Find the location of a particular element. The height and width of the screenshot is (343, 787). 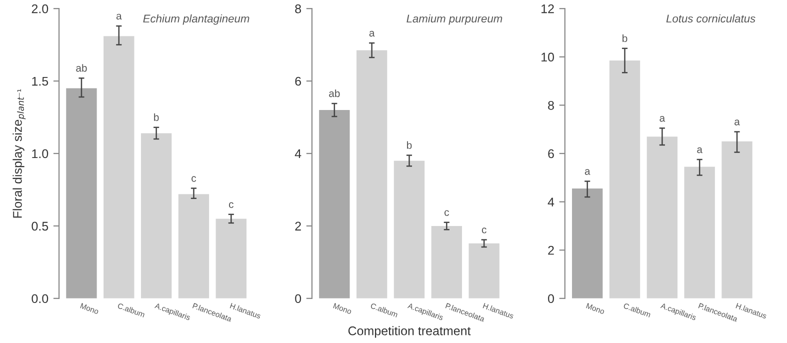

x-axis-title: Competition treatment is located at coordinates (409, 332).